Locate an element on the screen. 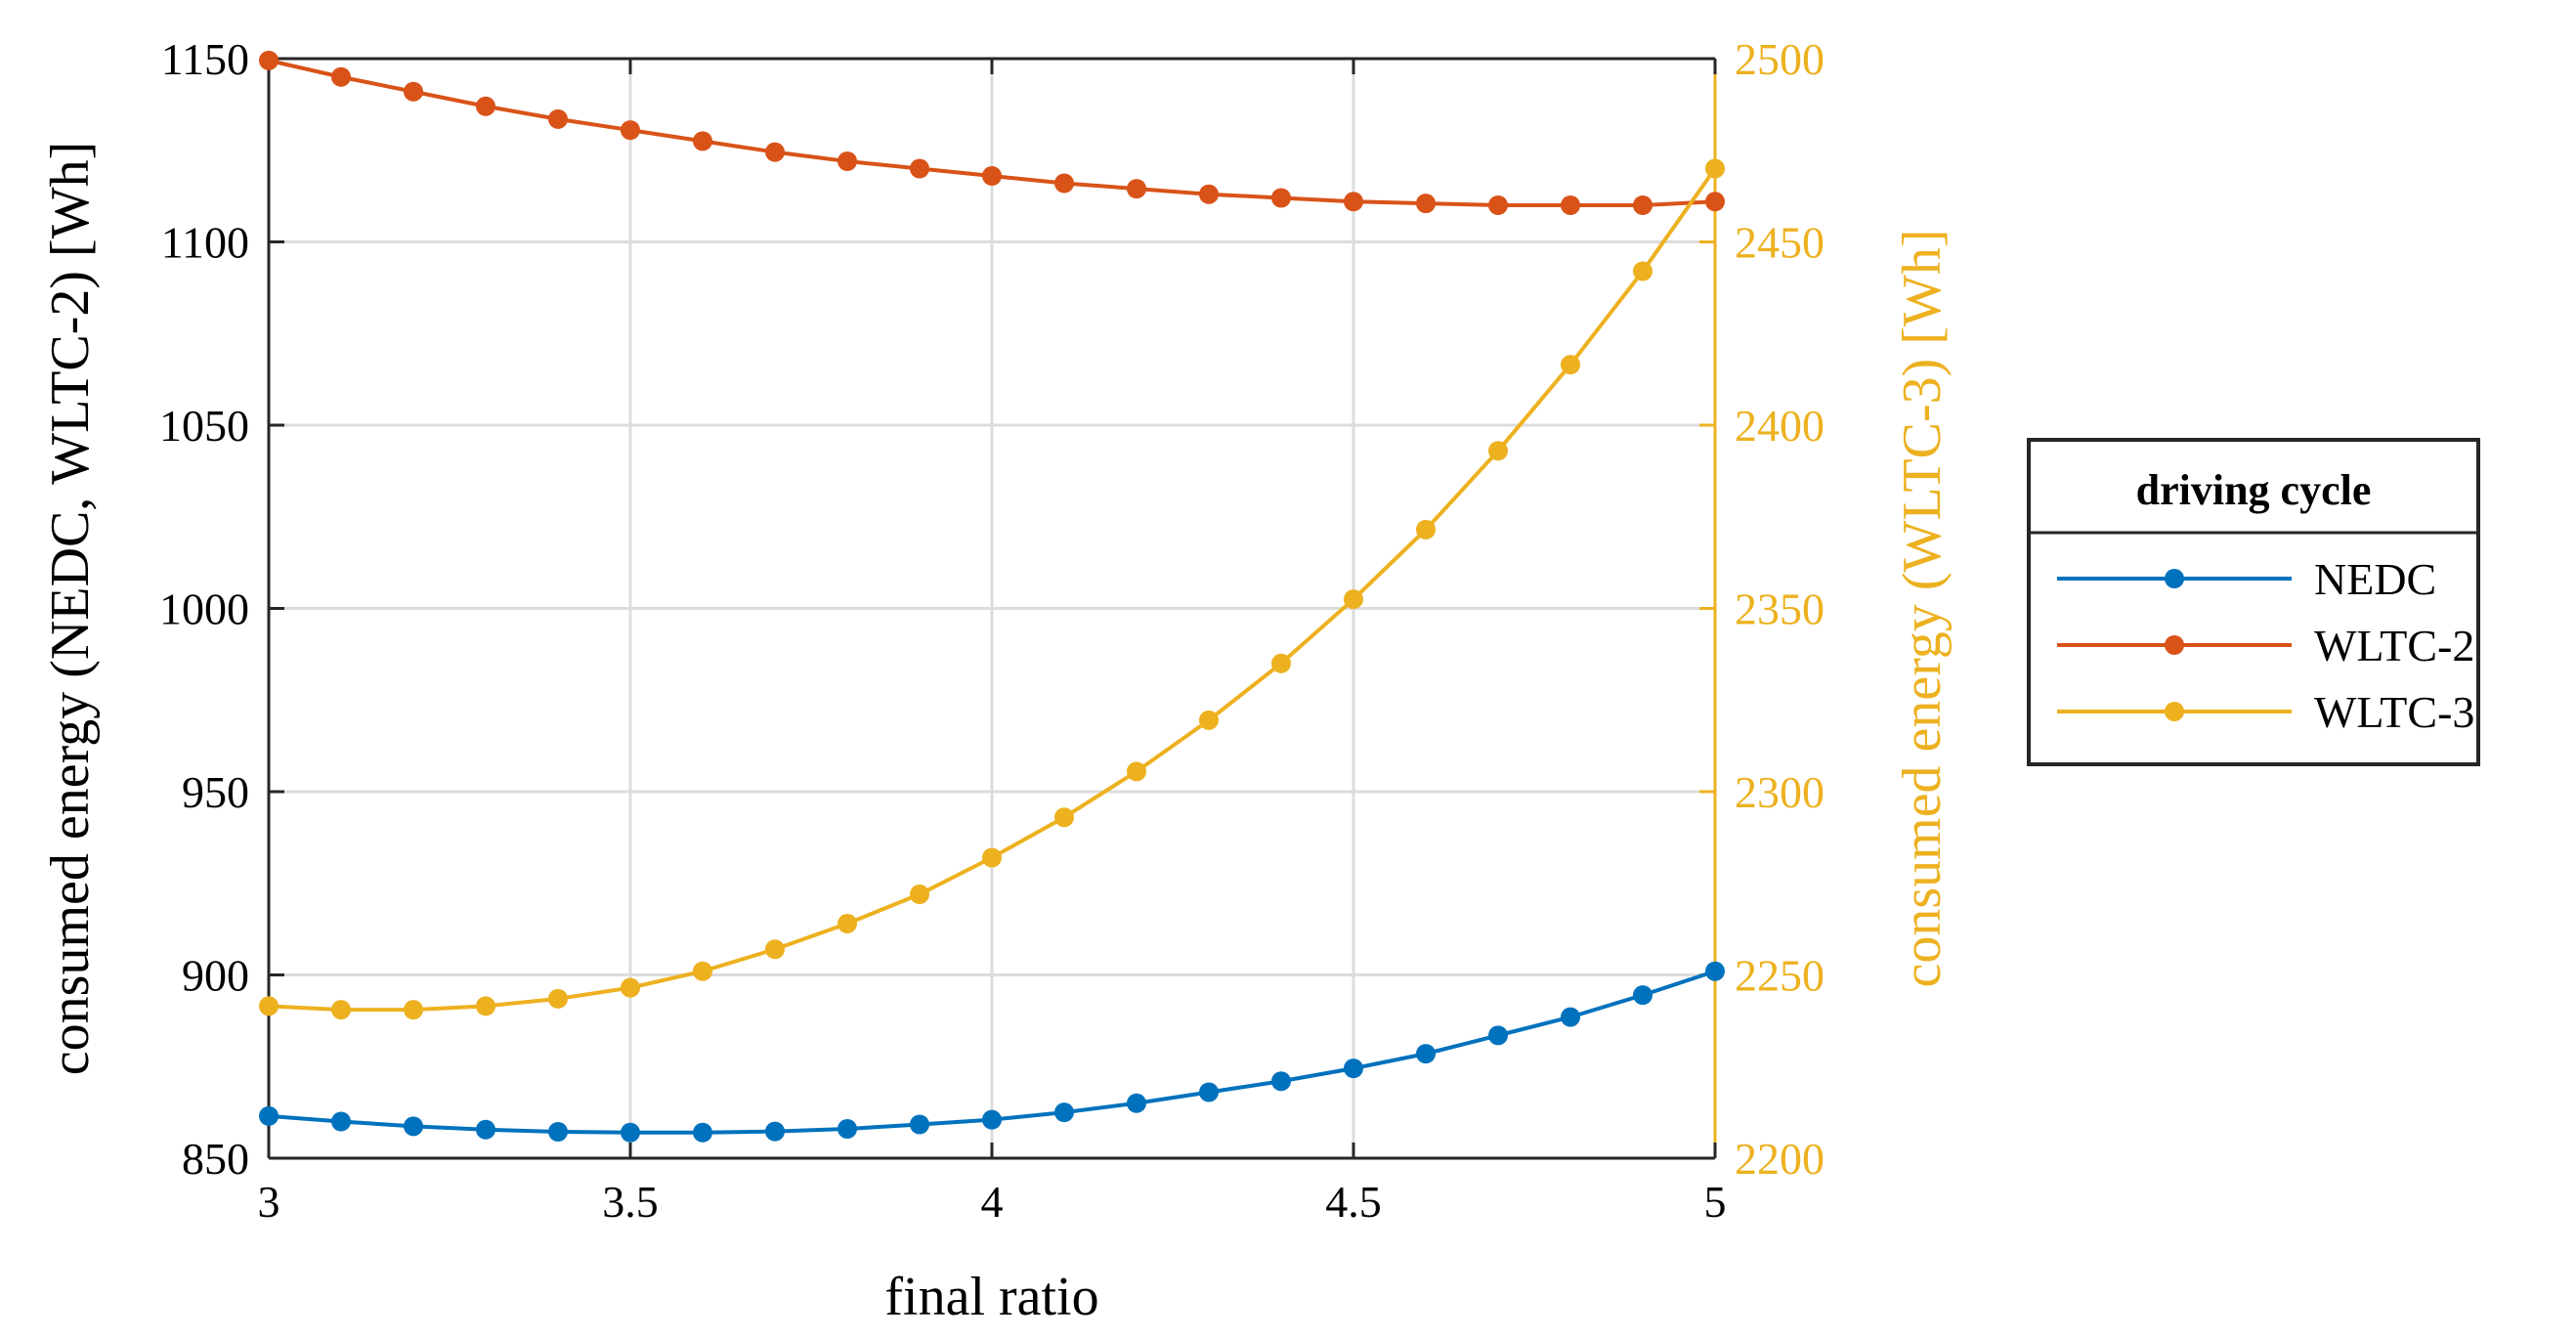 Image resolution: width=2576 pixels, height=1339 pixels. x-tick-label: 5 is located at coordinates (1716, 1202).